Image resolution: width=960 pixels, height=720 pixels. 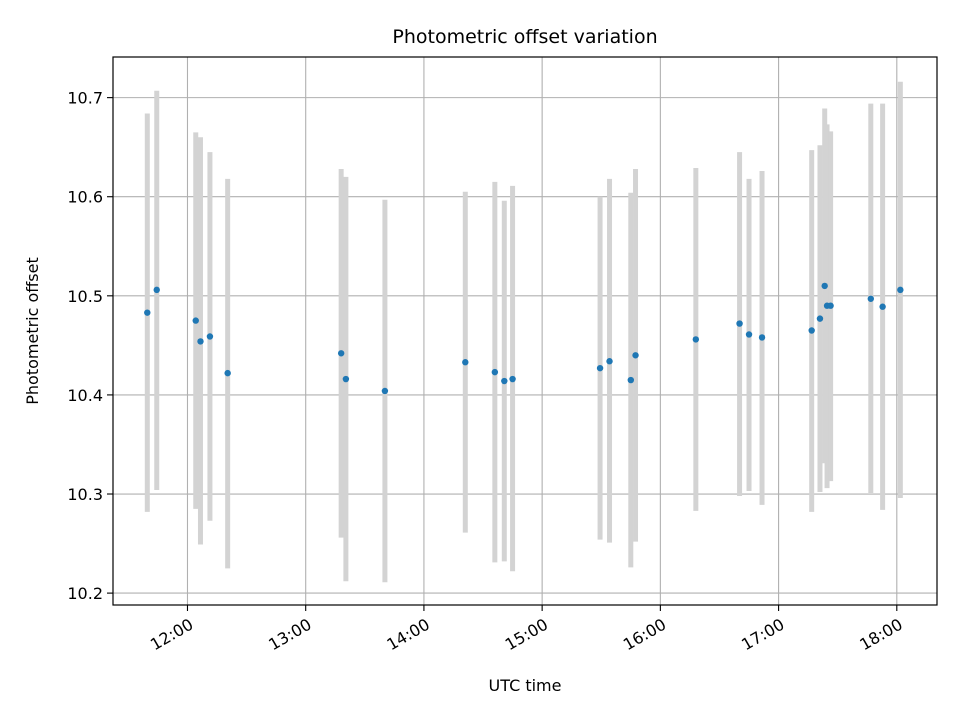 I want to click on y-axis-ticks: 10.2 10.3 10.4 10.5 10.6 10.7, so click(x=90, y=346).